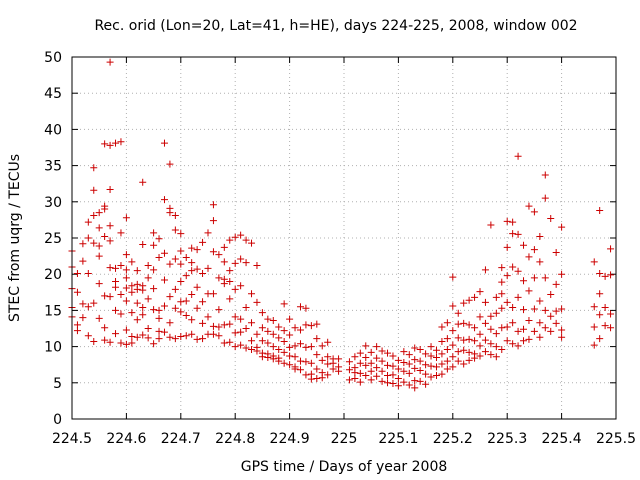  What do you see at coordinates (616, 439) in the screenshot?
I see `x-tick-label: 225.5` at bounding box center [616, 439].